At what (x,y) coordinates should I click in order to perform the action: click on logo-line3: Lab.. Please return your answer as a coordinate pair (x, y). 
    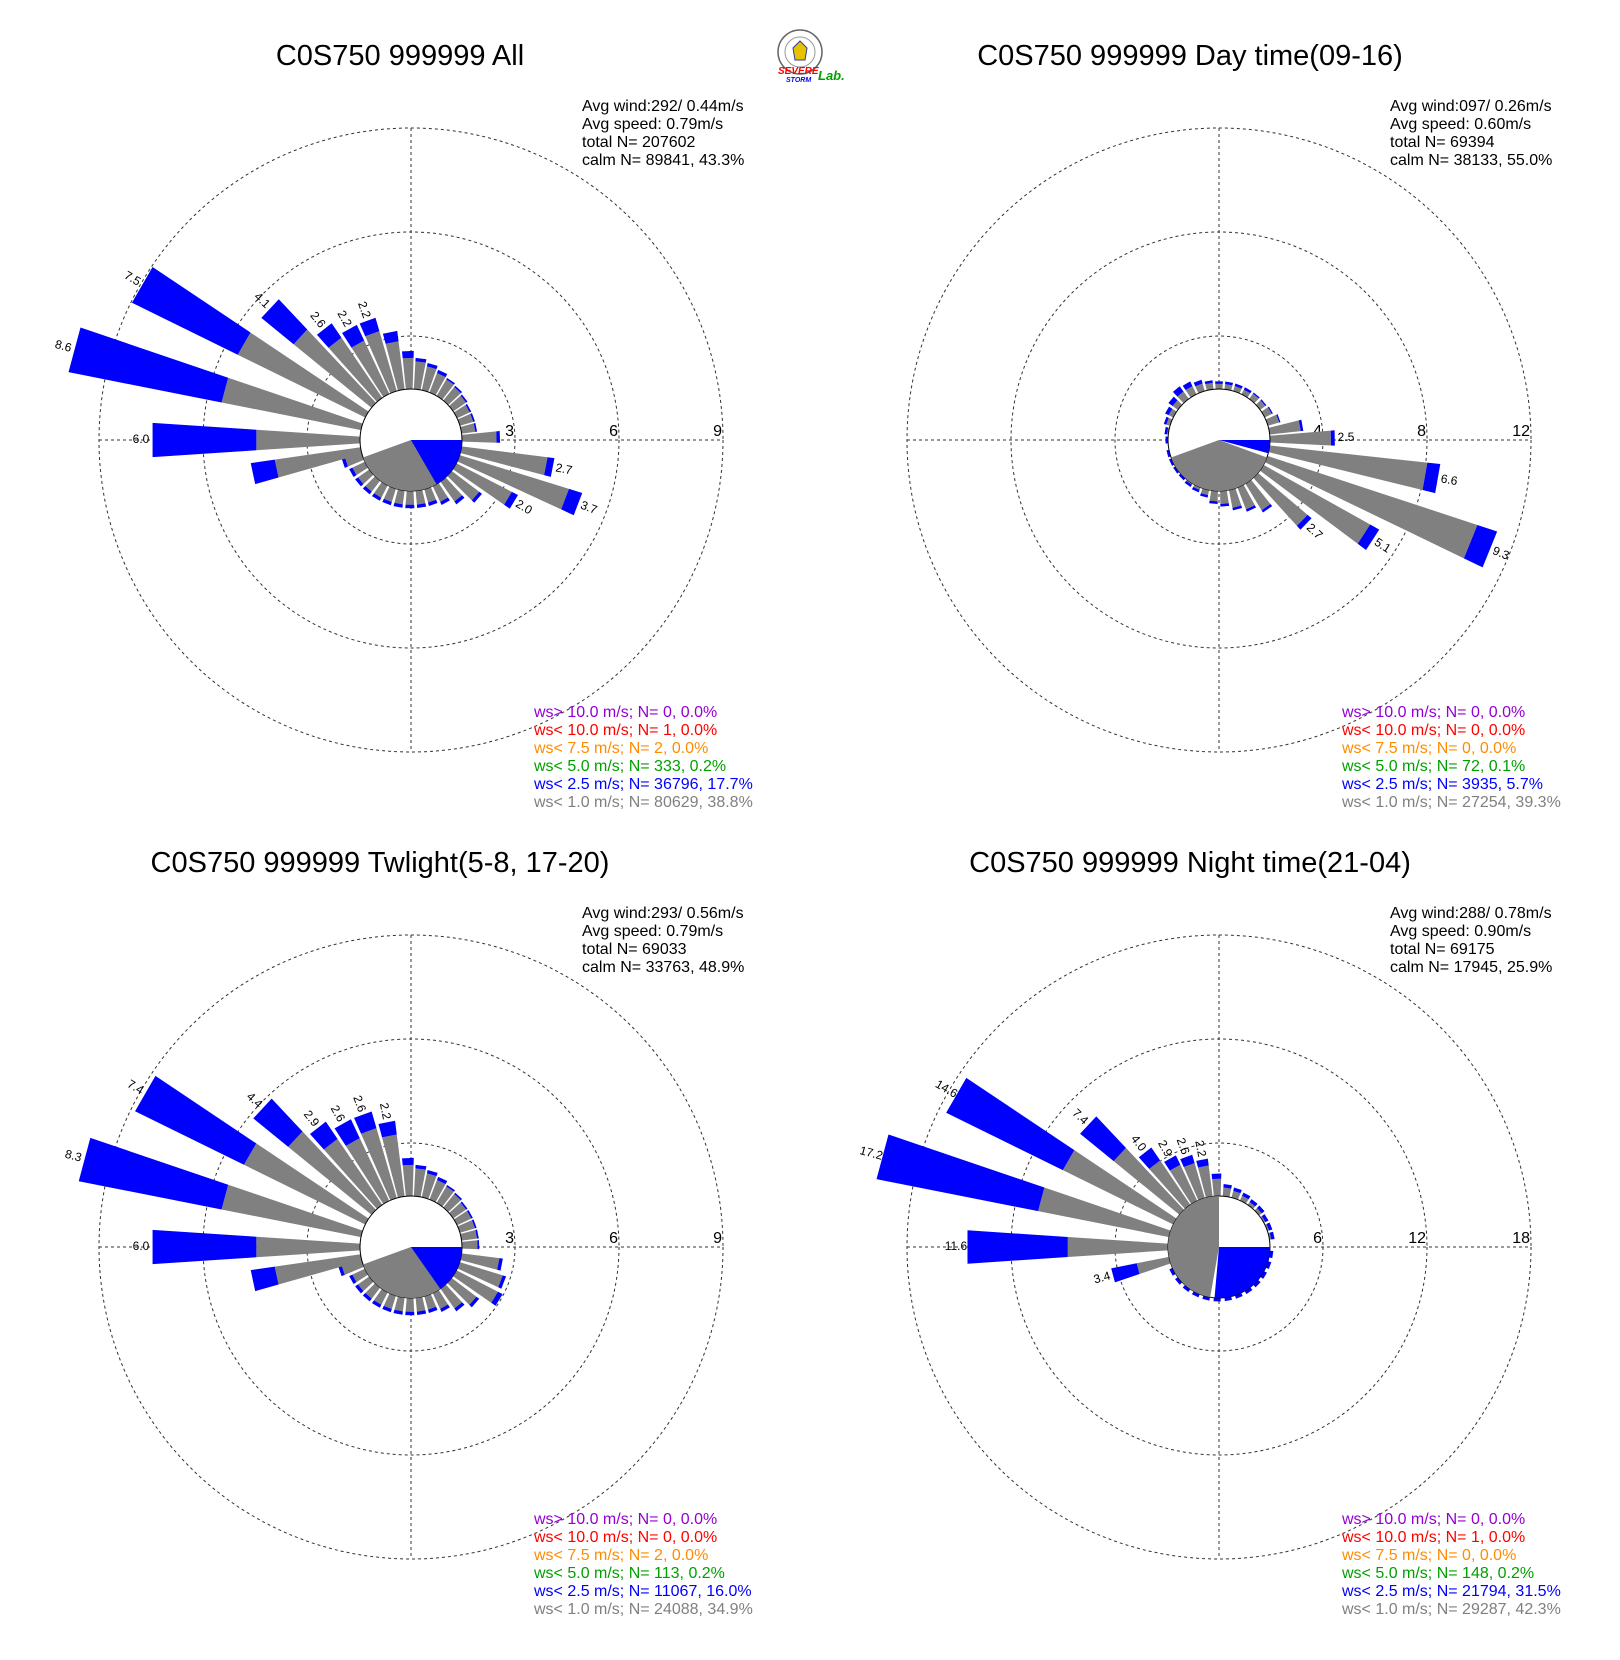
    Looking at the image, I should click on (831, 75).